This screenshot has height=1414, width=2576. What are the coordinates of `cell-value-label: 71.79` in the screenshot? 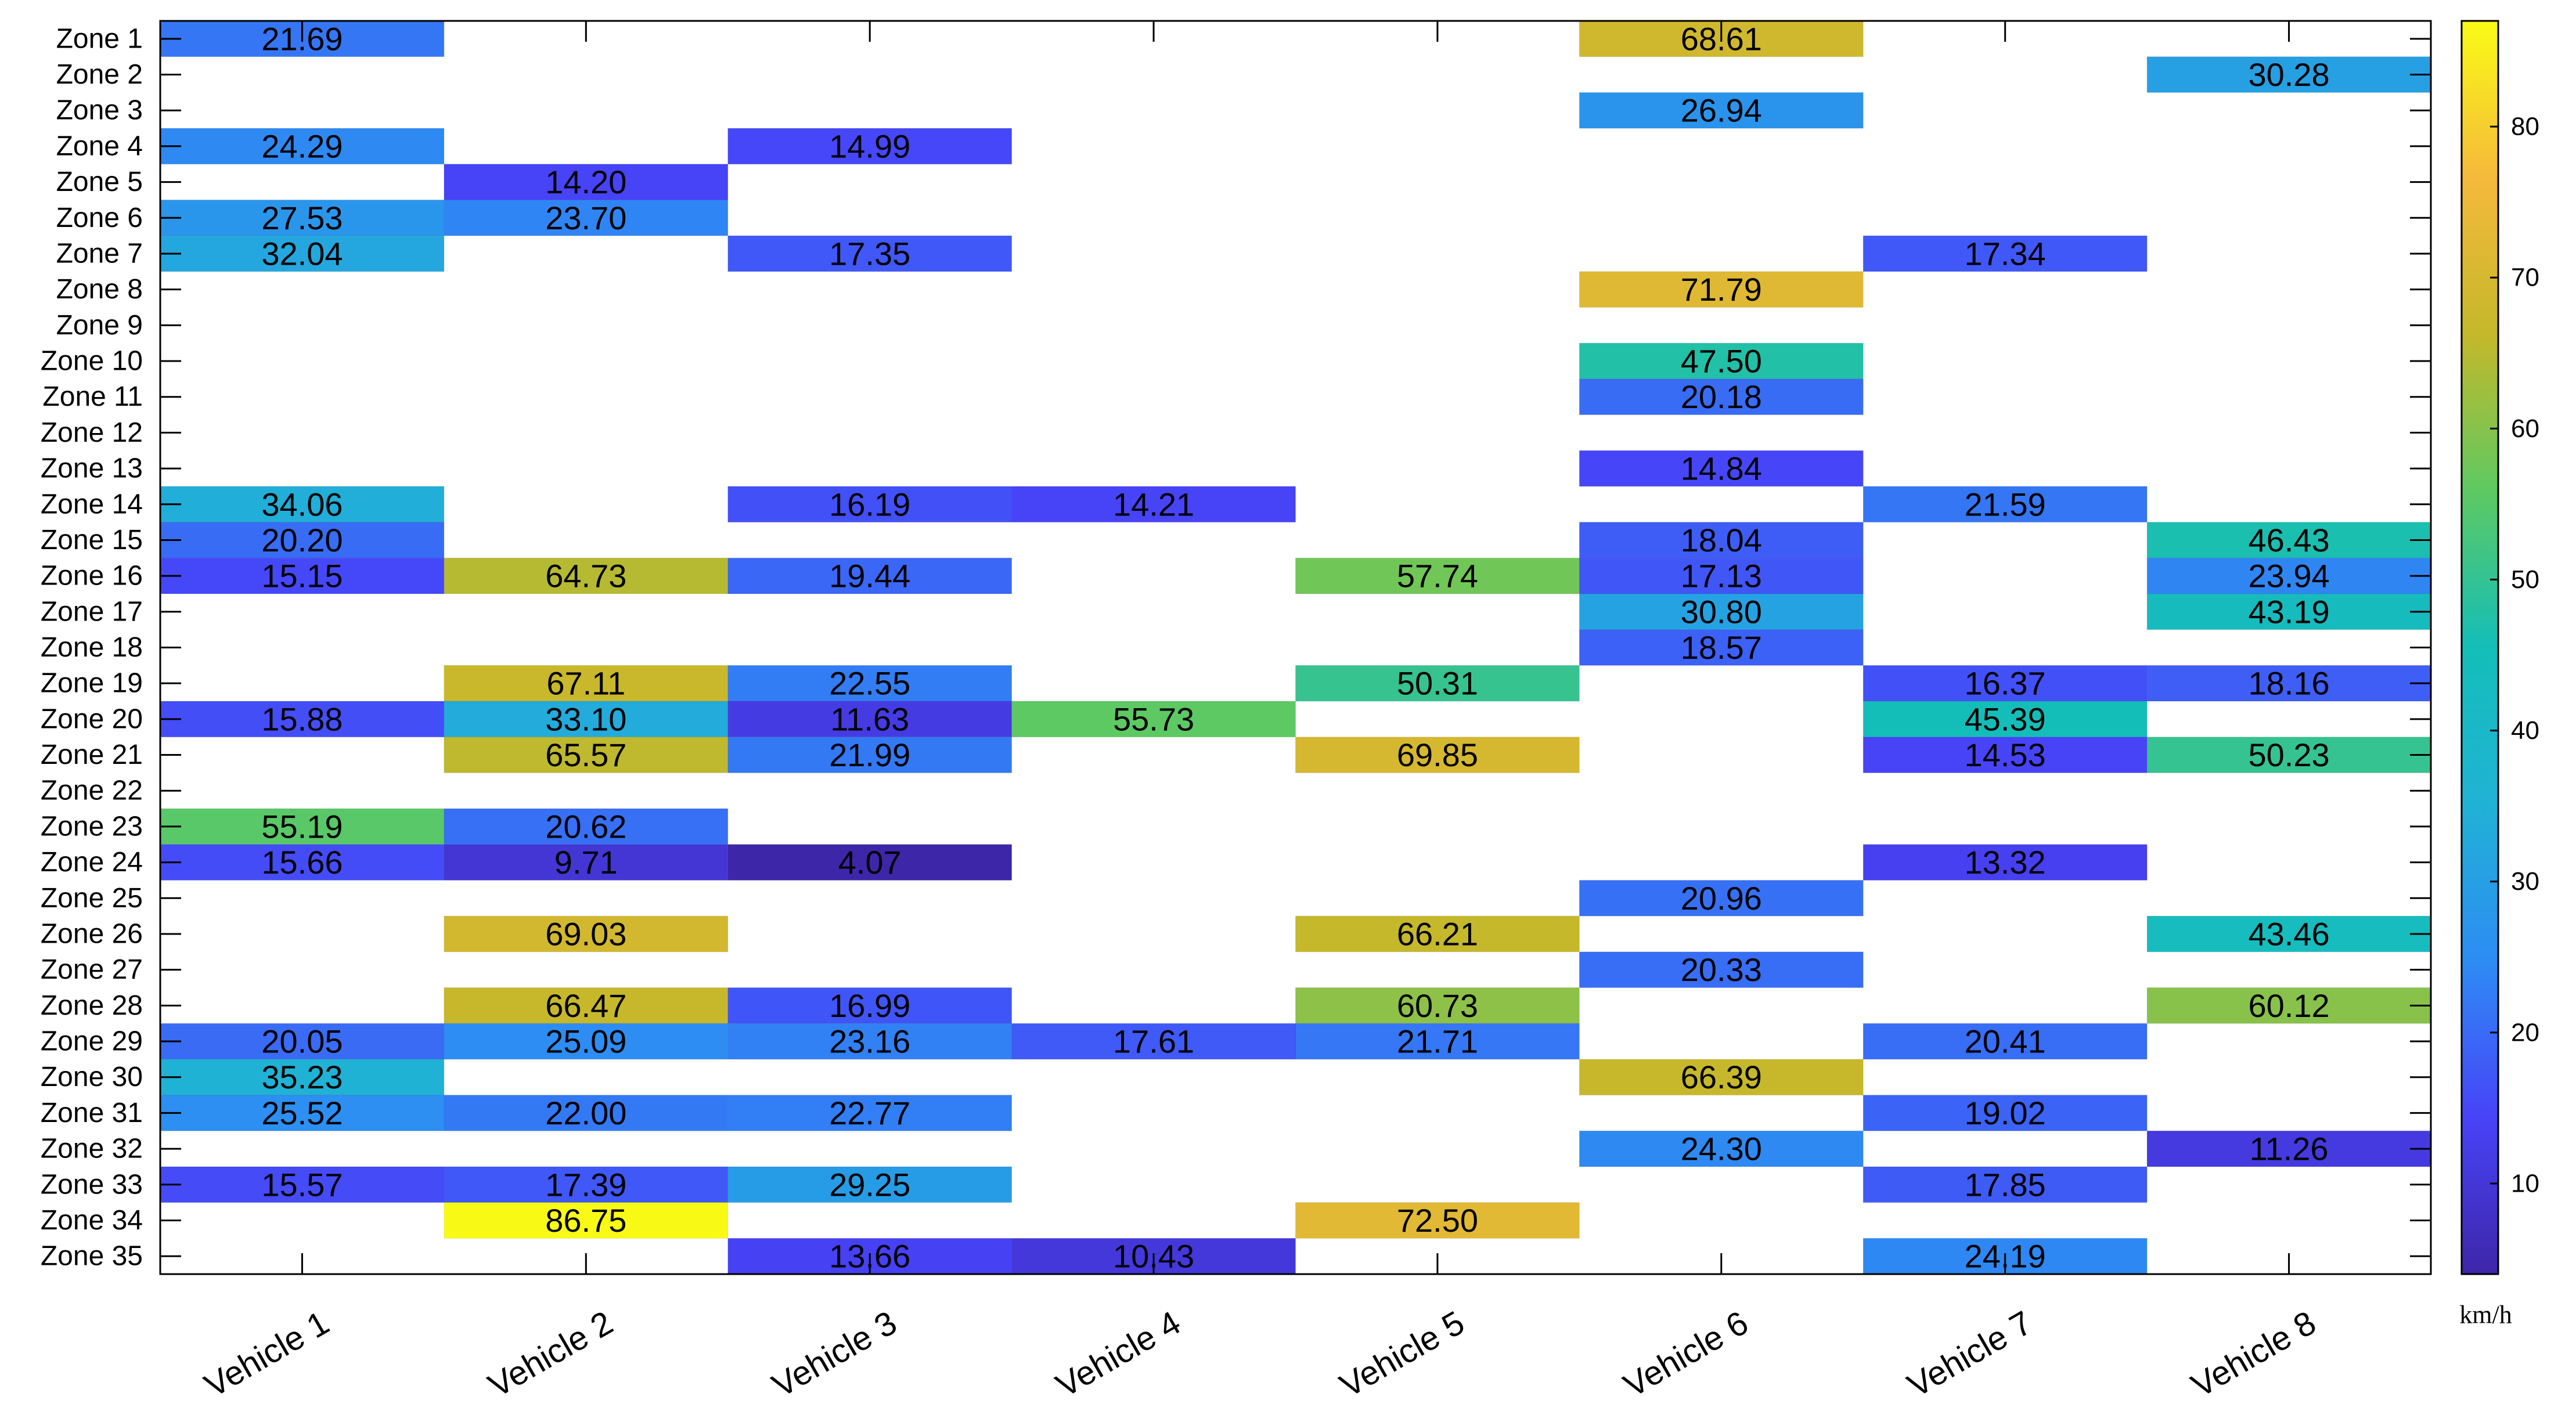 It's located at (1721, 289).